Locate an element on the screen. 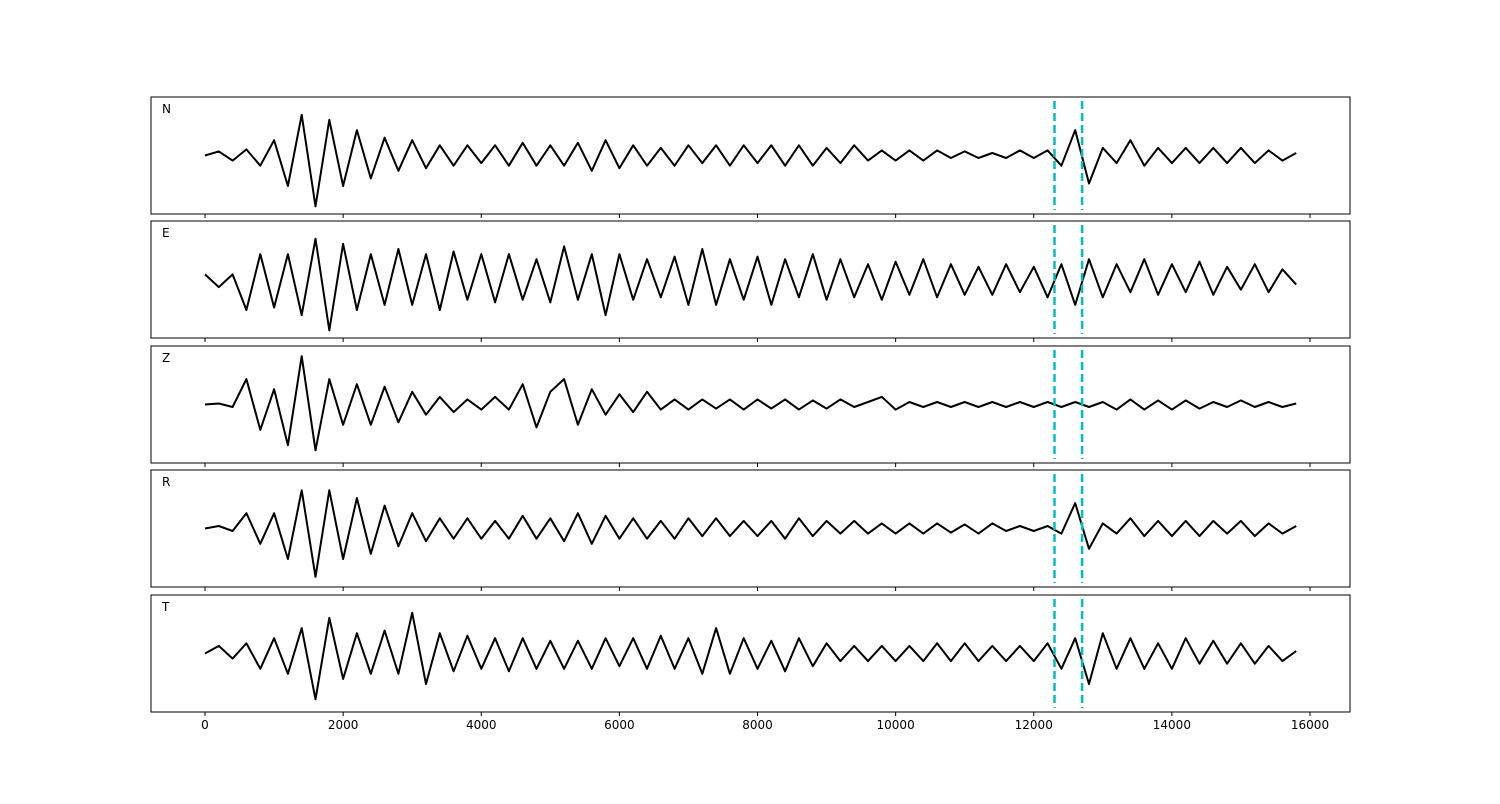 Image resolution: width=1500 pixels, height=804 pixels. x-tick-label: 6000 is located at coordinates (619, 725).